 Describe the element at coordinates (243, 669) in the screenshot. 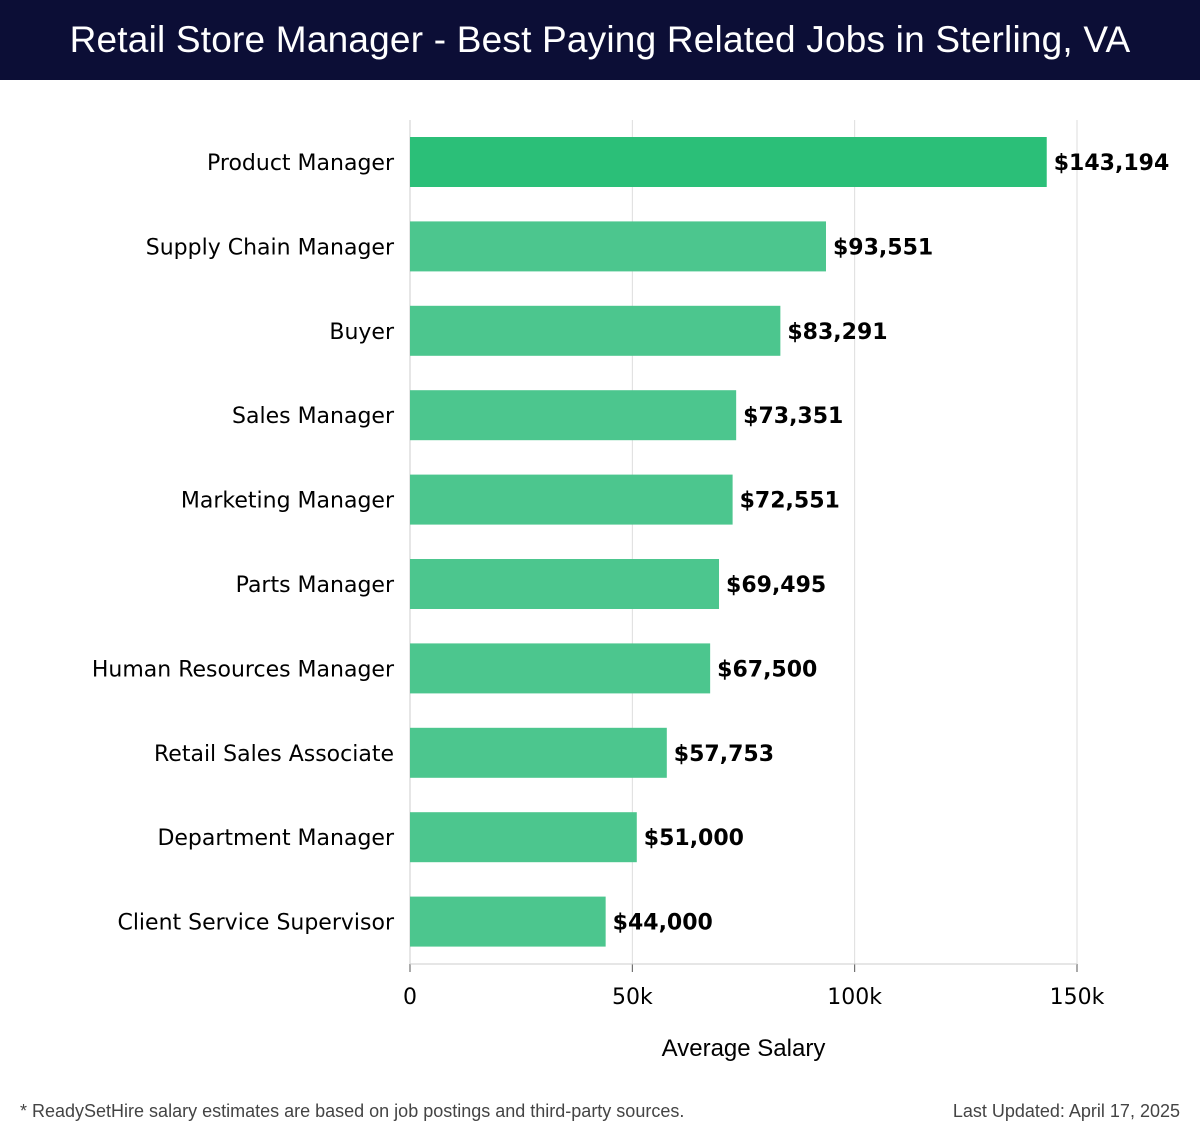

I see `category-label: Human Resources Manager` at that location.